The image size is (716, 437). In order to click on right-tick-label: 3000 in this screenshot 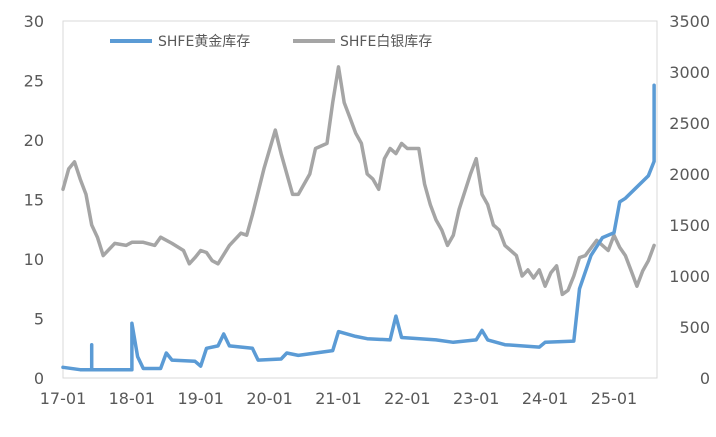, I will do `click(689, 72)`.